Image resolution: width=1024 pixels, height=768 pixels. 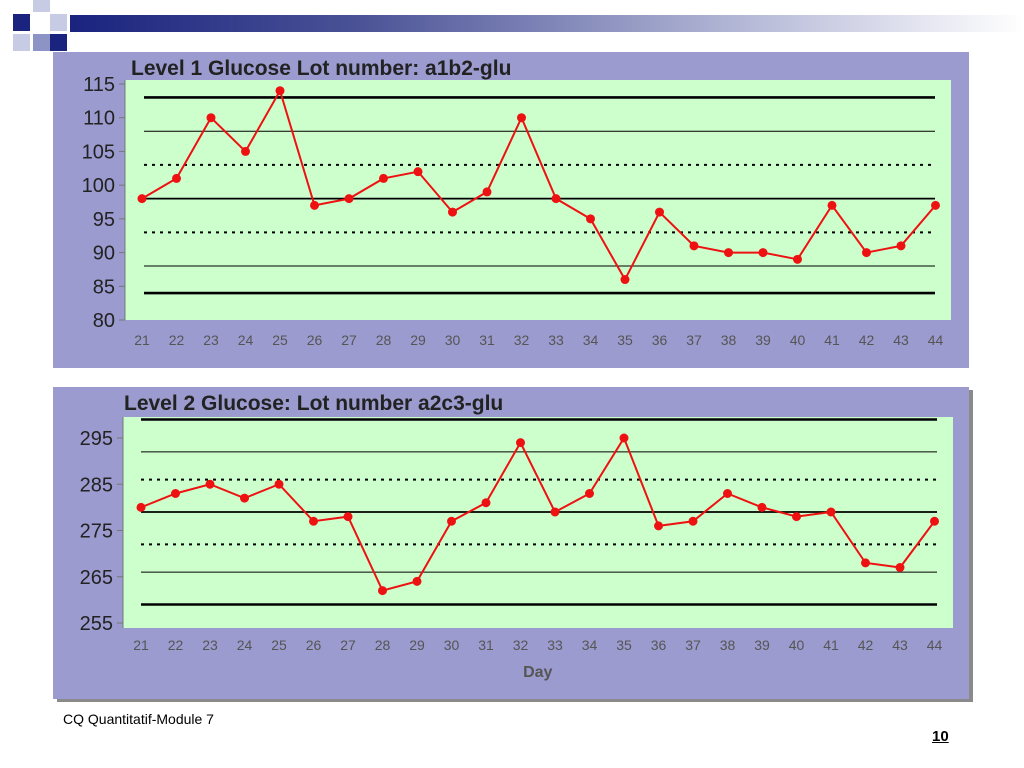 I want to click on x-tick-label: 23, so click(x=211, y=340).